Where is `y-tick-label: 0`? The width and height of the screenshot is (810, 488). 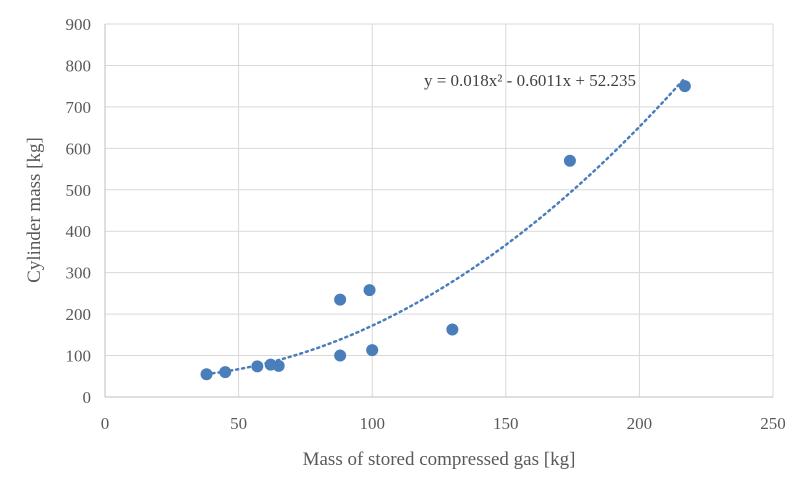
y-tick-label: 0 is located at coordinates (87, 397).